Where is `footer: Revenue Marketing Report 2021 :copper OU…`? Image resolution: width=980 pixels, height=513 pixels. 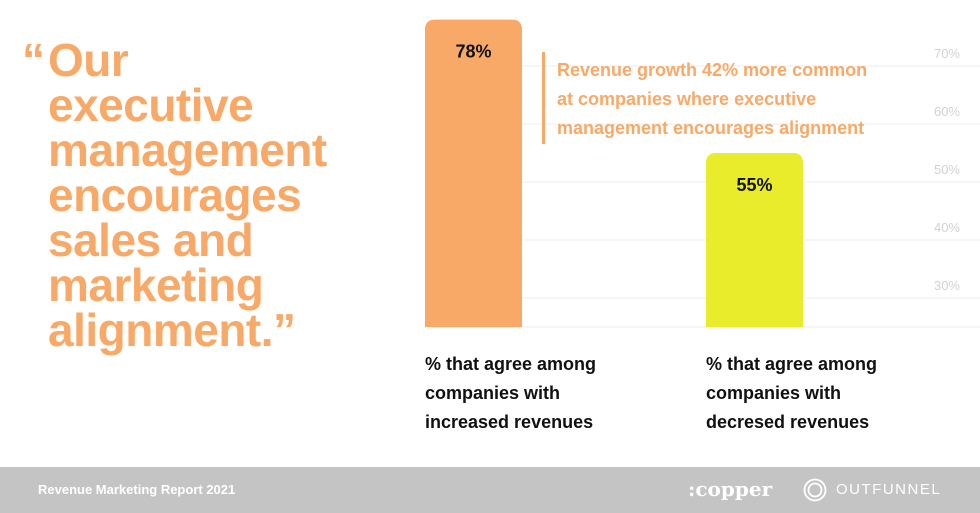 footer: Revenue Marketing Report 2021 :copper OU… is located at coordinates (490, 490).